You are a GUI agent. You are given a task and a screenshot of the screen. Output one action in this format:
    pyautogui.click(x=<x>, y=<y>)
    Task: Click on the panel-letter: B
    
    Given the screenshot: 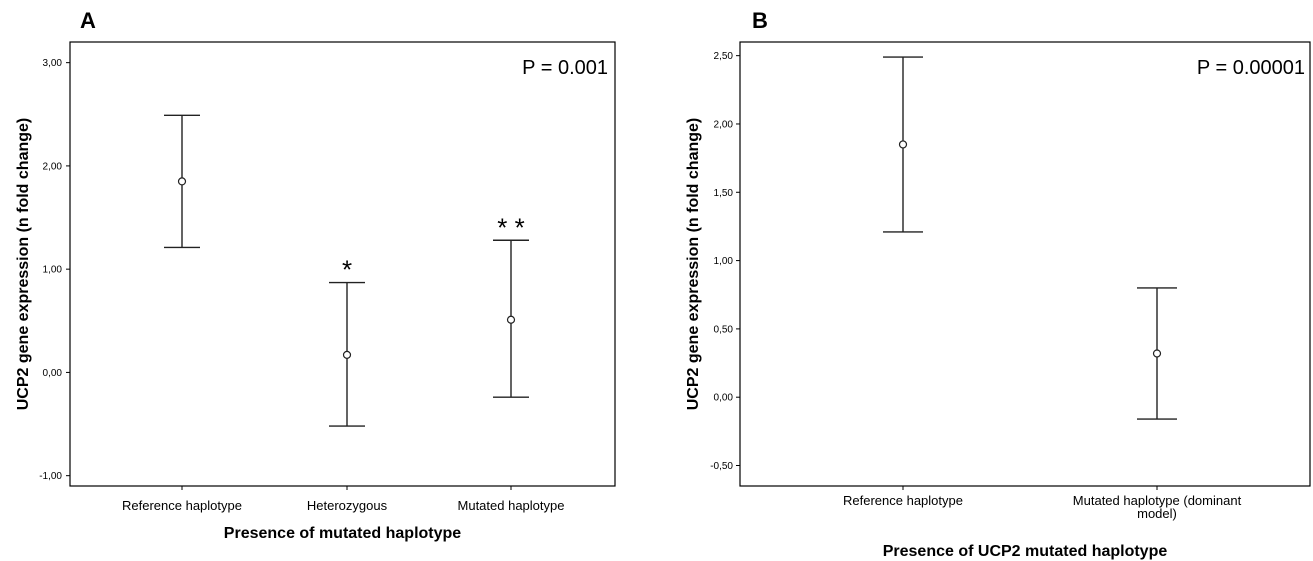 What is the action you would take?
    pyautogui.click(x=760, y=20)
    